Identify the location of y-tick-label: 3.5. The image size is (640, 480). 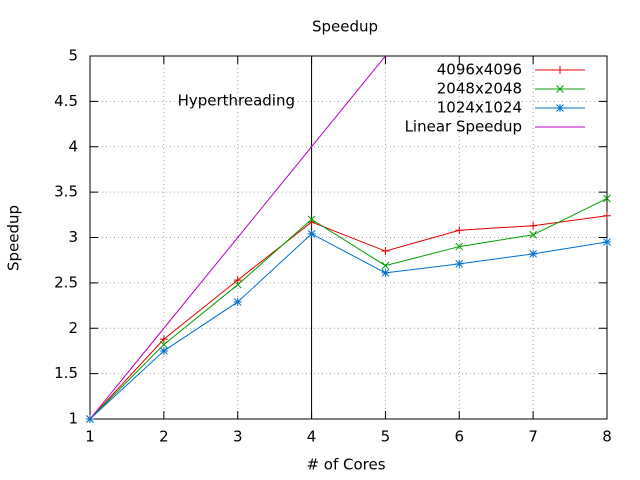
(66, 192).